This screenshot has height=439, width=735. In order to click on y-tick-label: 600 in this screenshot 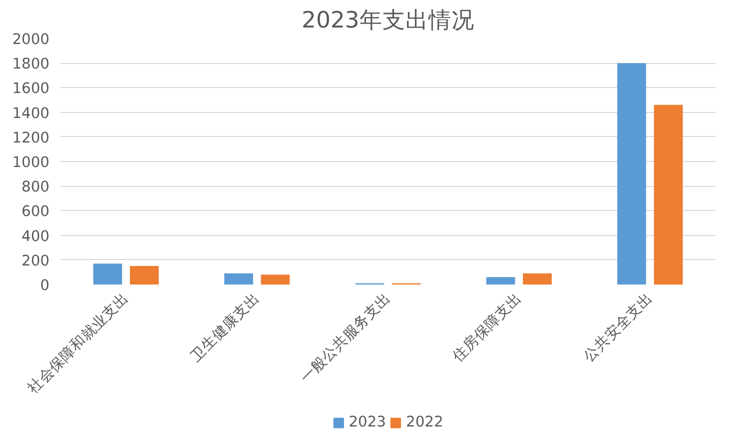, I will do `click(36, 211)`.